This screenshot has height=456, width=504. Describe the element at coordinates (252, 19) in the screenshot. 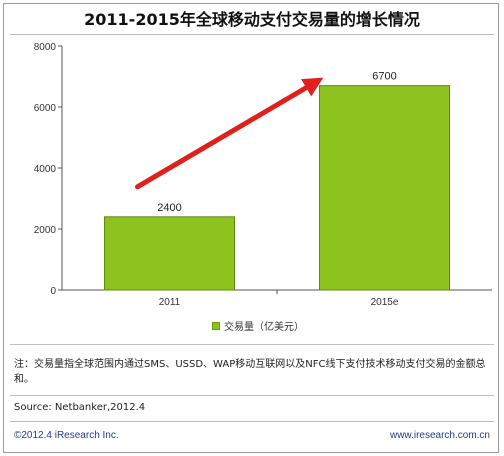

I see `chart-title: 2011-2015年全球移动支付交易量的增长情况` at that location.